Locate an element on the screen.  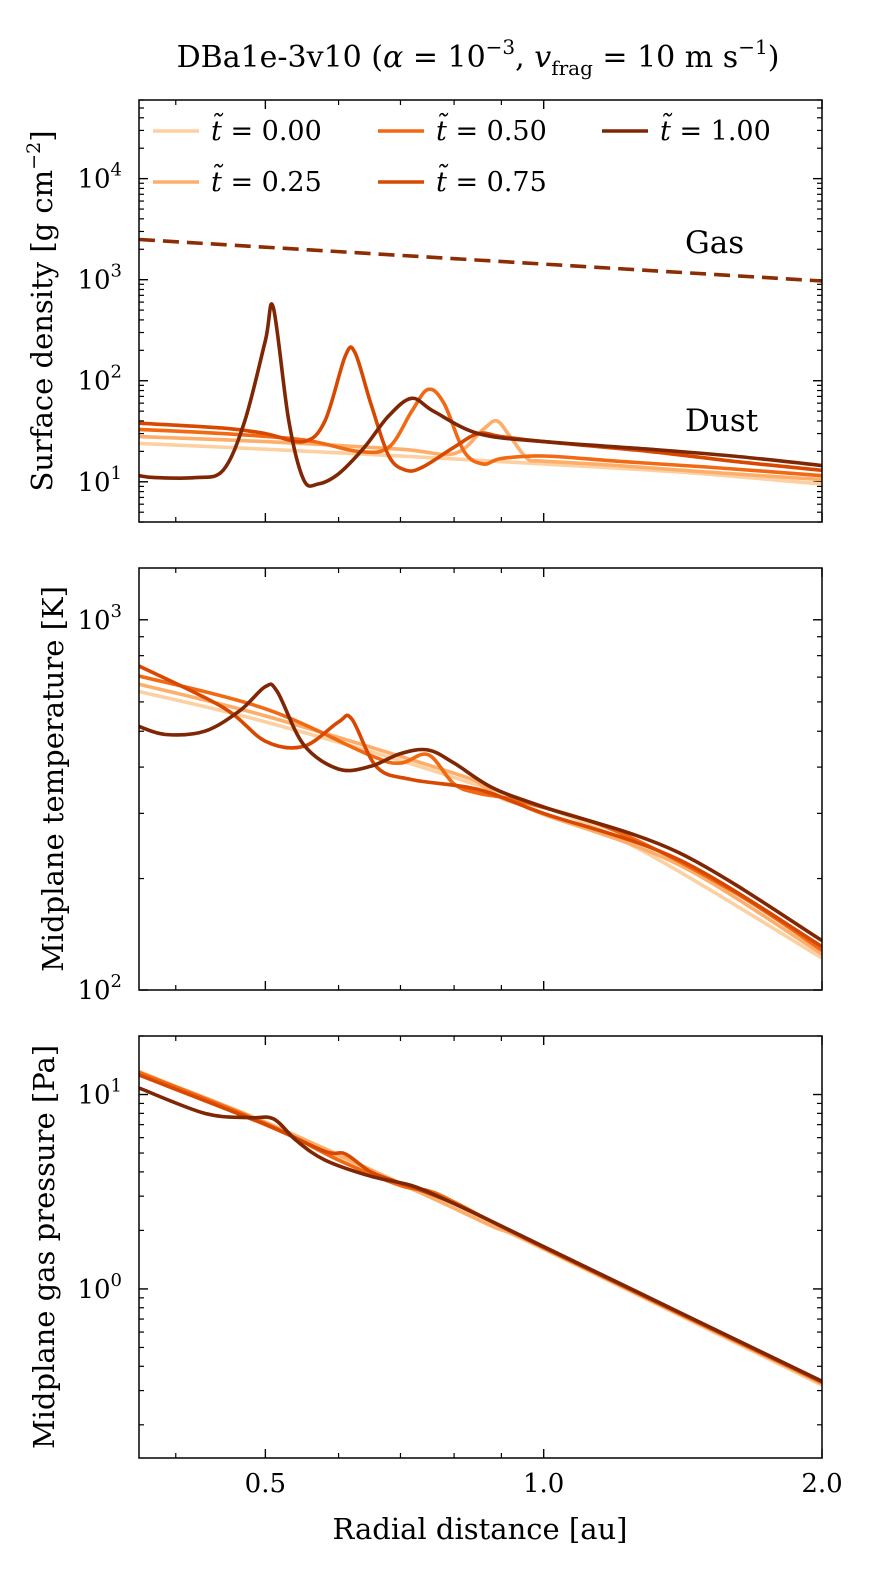
panel-midplane-pressure-ytick-labels: 10⁰ 10¹ is located at coordinates (99, 1190).